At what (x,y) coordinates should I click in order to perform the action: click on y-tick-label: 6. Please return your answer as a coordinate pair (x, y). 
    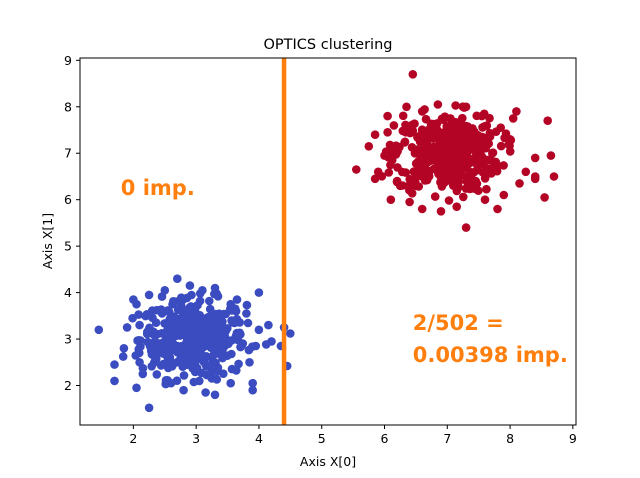
    Looking at the image, I should click on (68, 199).